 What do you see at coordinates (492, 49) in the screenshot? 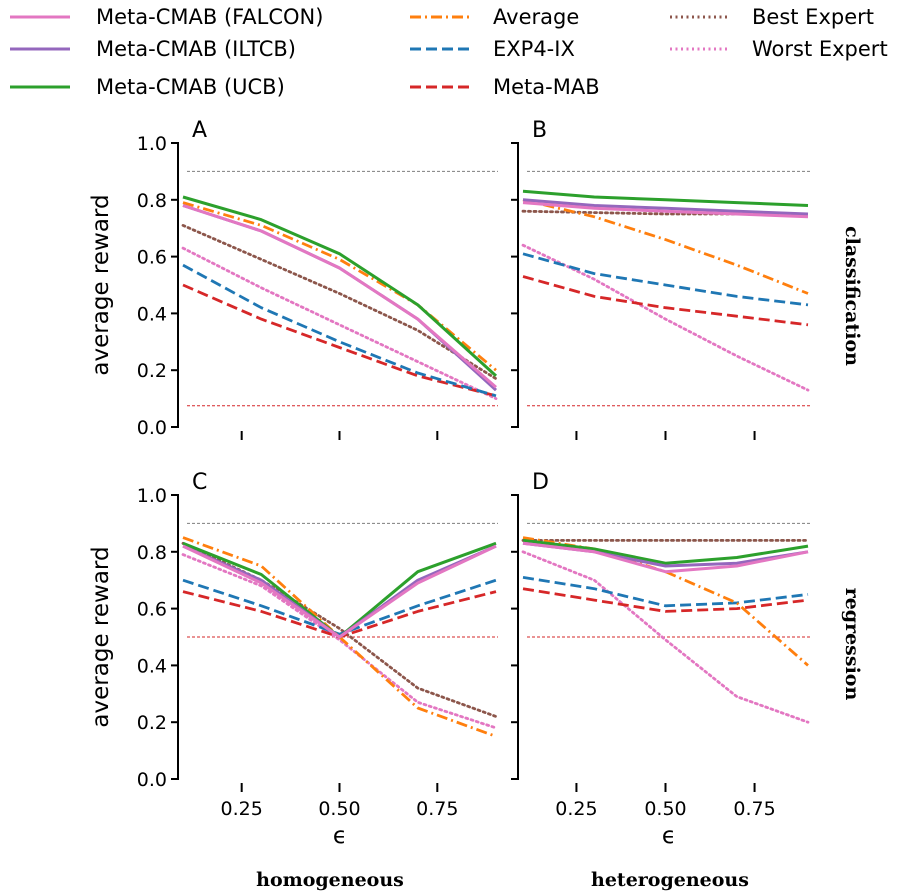
I see `legend-item-exp4-ix: EXP4-IX` at bounding box center [492, 49].